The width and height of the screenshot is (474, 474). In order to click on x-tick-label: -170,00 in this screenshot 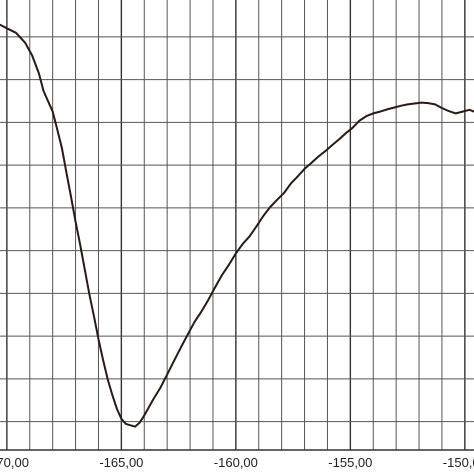, I will do `click(14, 462)`.